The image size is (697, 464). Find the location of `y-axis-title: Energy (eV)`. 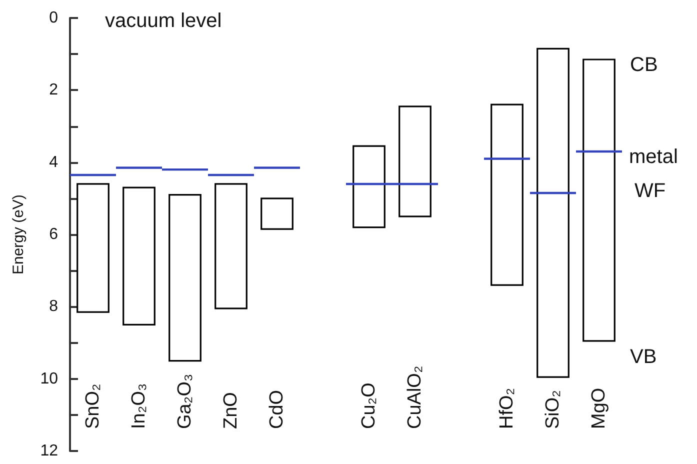

y-axis-title: Energy (eV) is located at coordinates (18, 234).